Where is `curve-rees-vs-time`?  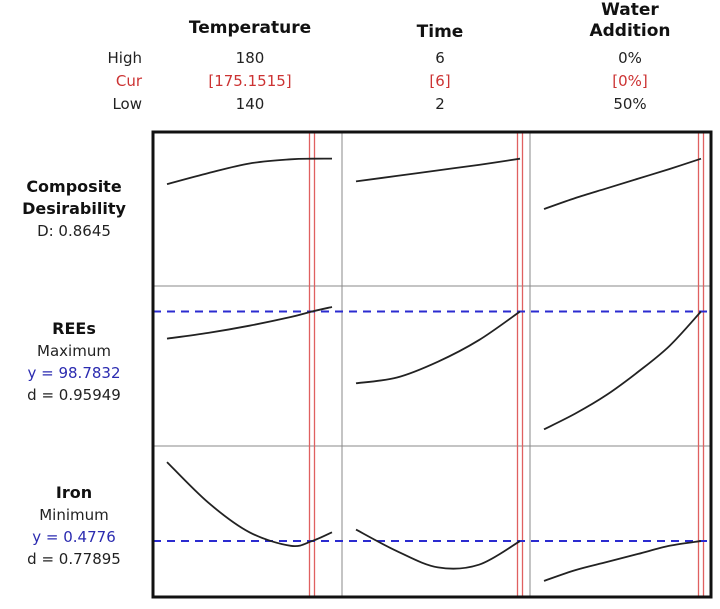 curve-rees-vs-time is located at coordinates (438, 347).